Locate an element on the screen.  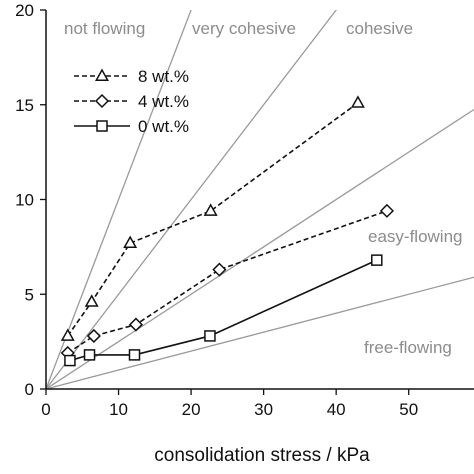
x-tick-label-40: 40 is located at coordinates (336, 409).